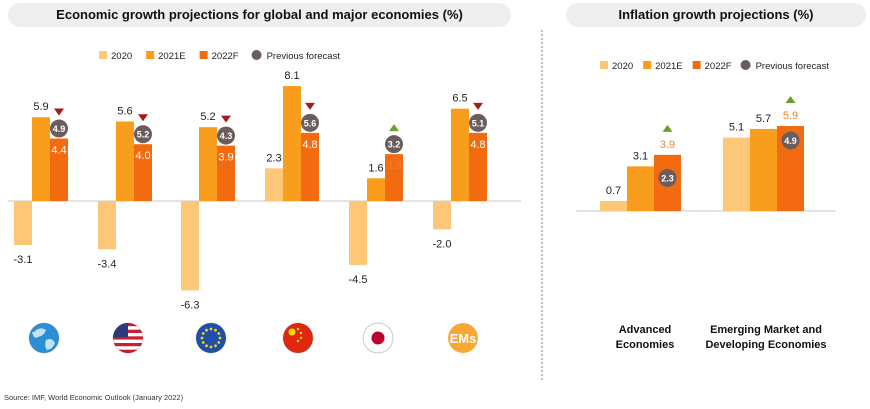 Image resolution: width=870 pixels, height=409 pixels. What do you see at coordinates (142, 156) in the screenshot?
I see `growth-value-us-s2022: 4.0` at bounding box center [142, 156].